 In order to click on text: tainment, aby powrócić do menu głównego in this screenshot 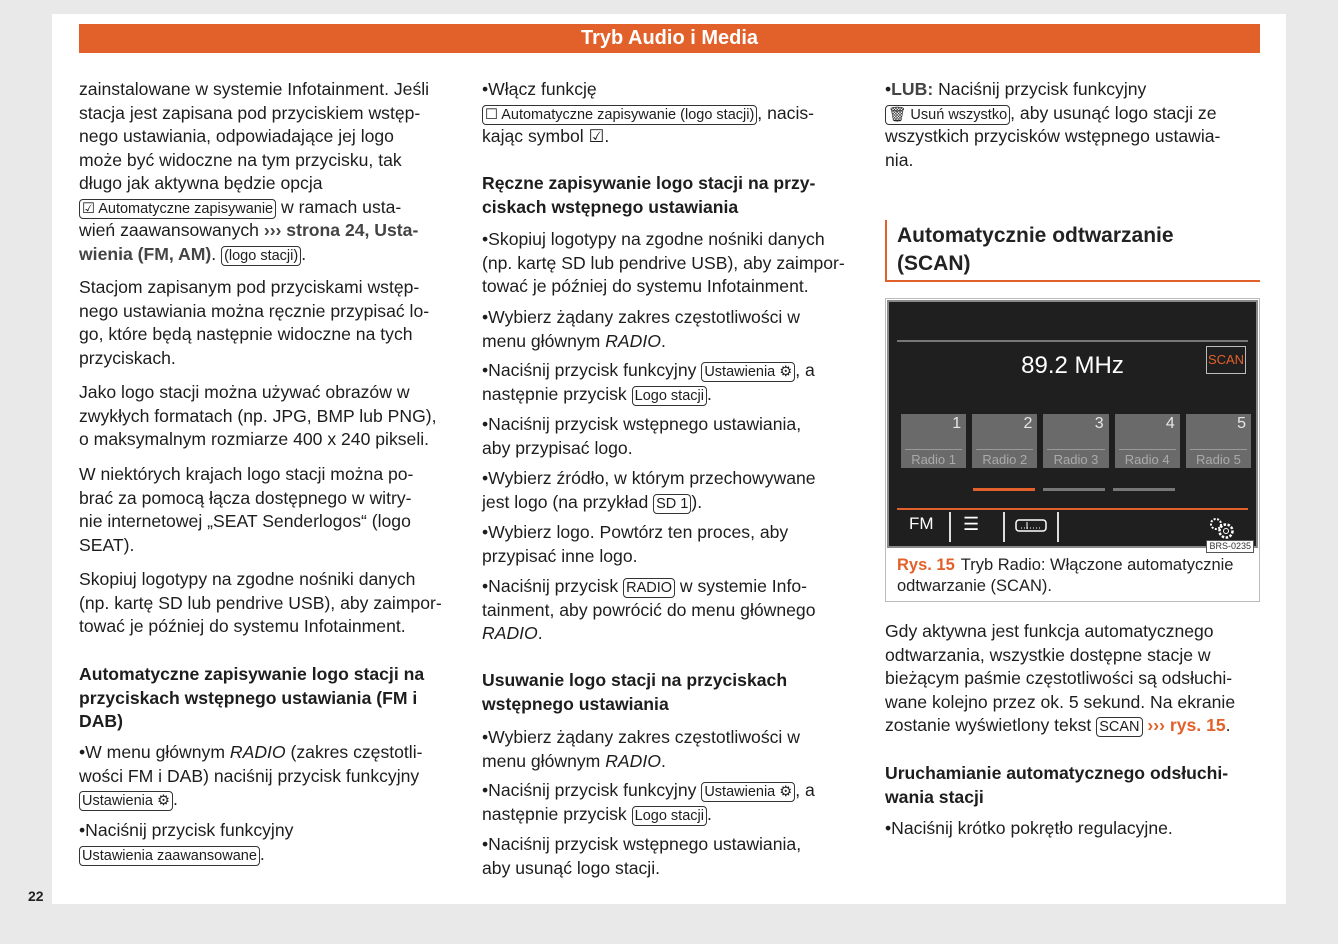, I will do `click(649, 609)`.